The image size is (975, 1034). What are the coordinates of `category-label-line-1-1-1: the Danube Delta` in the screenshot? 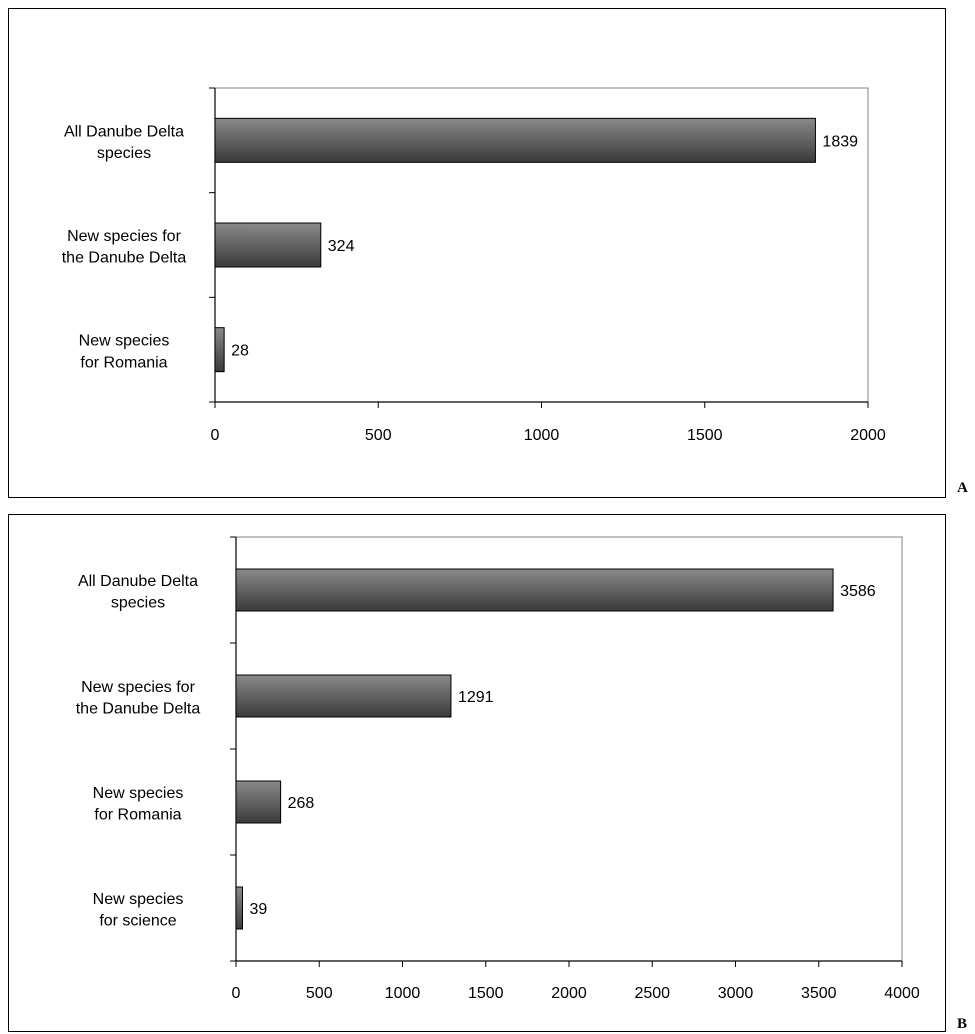 It's located at (138, 709).